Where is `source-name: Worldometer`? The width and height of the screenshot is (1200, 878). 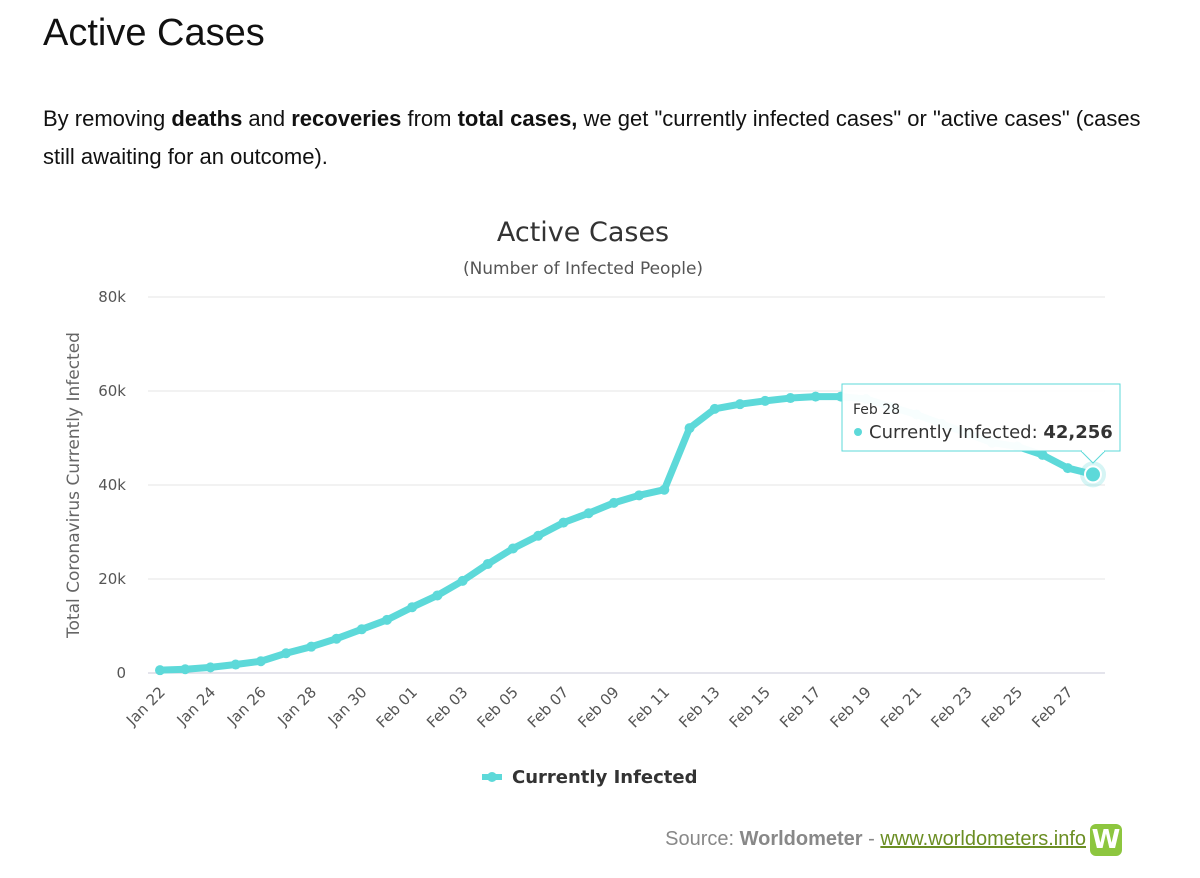 source-name: Worldometer is located at coordinates (801, 839).